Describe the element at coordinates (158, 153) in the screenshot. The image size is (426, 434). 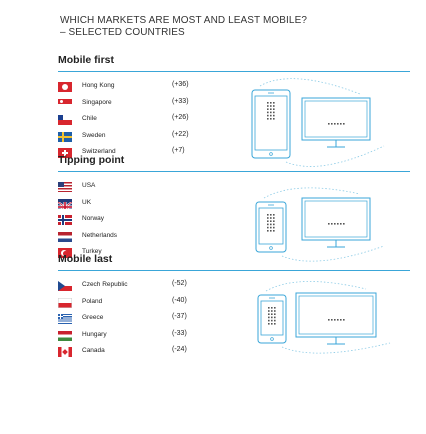
I see `table-row: Switzerland (+7)` at that location.